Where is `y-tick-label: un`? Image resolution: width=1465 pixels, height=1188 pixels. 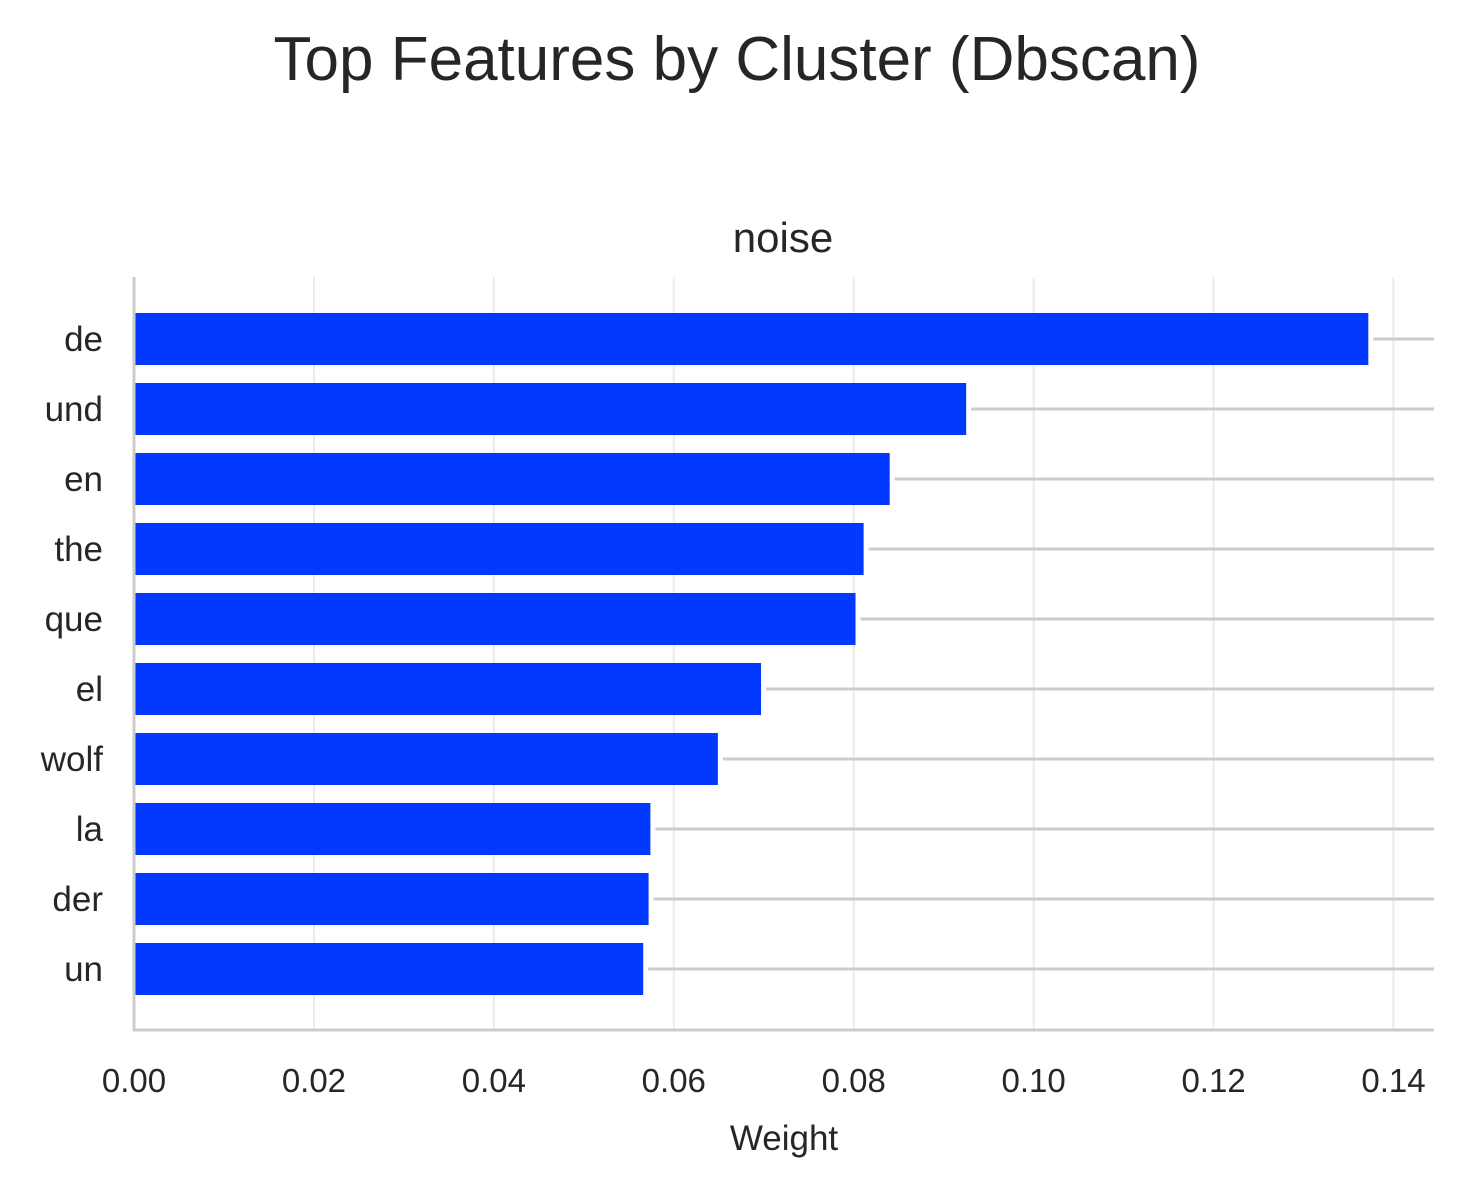
y-tick-label: un is located at coordinates (83, 969).